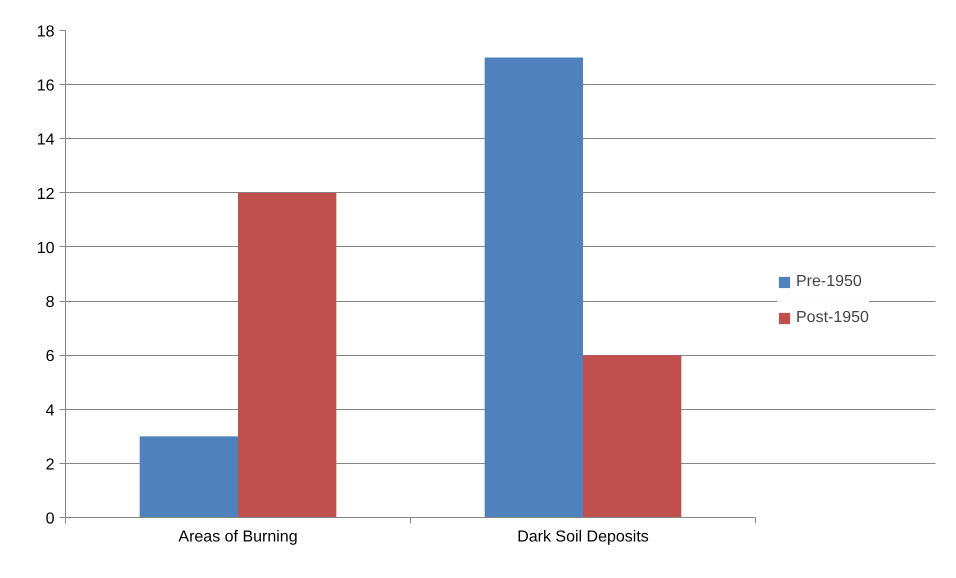 The height and width of the screenshot is (578, 956). I want to click on y-tick-label: 4, so click(50, 411).